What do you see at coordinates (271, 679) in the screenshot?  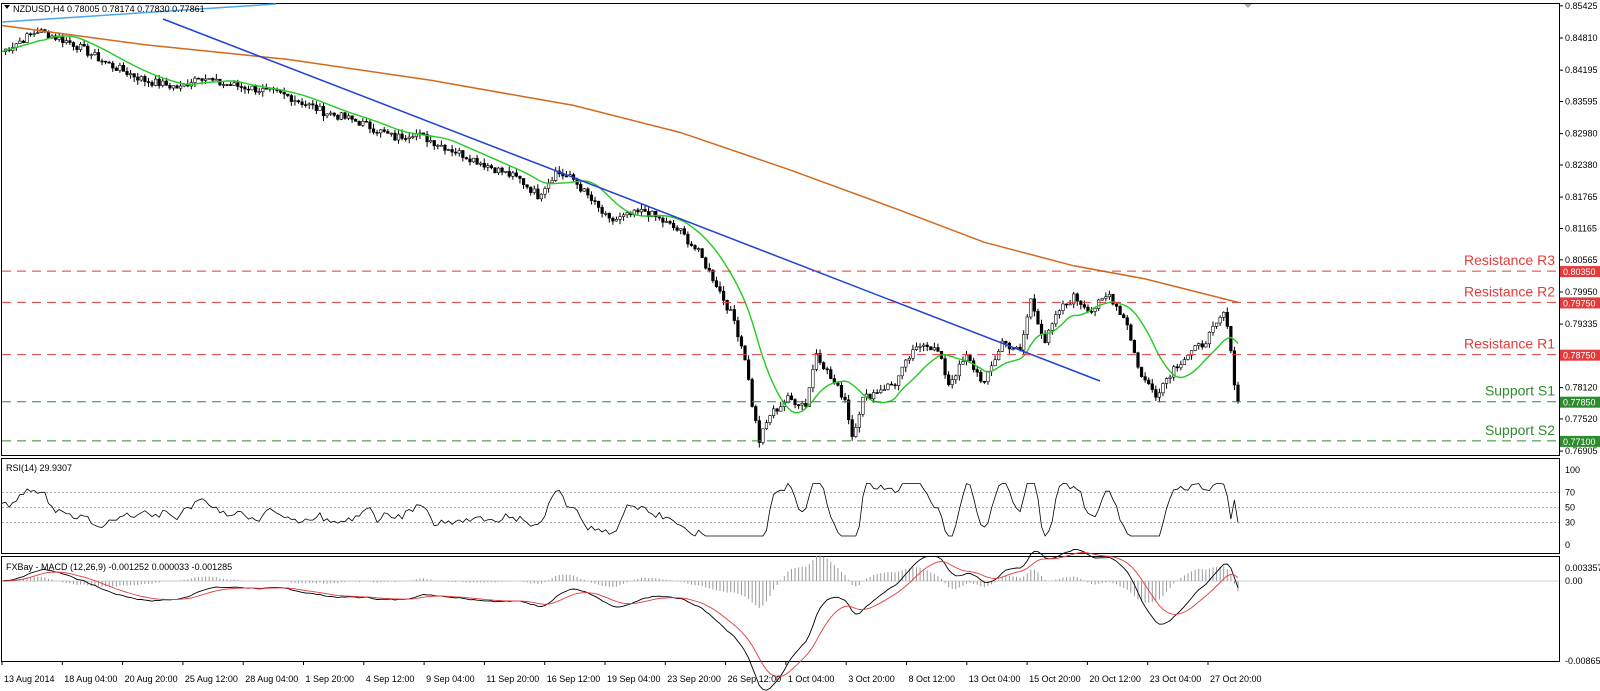 I see `x-tick-label: 28 Aug 04:00` at bounding box center [271, 679].